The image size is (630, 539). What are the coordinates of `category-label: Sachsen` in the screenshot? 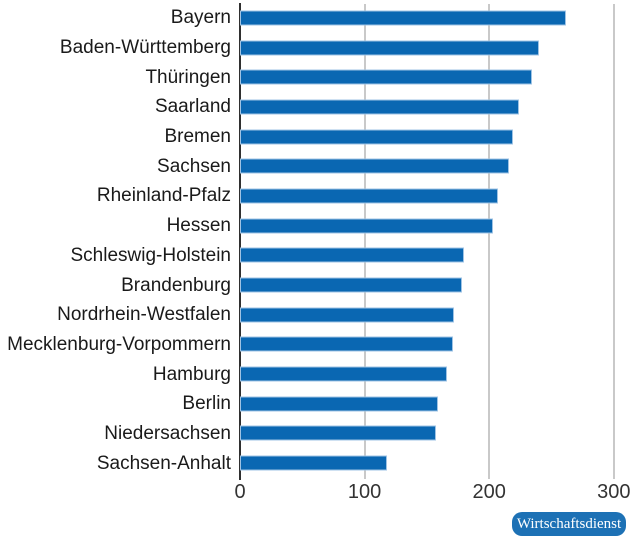 It's located at (194, 166).